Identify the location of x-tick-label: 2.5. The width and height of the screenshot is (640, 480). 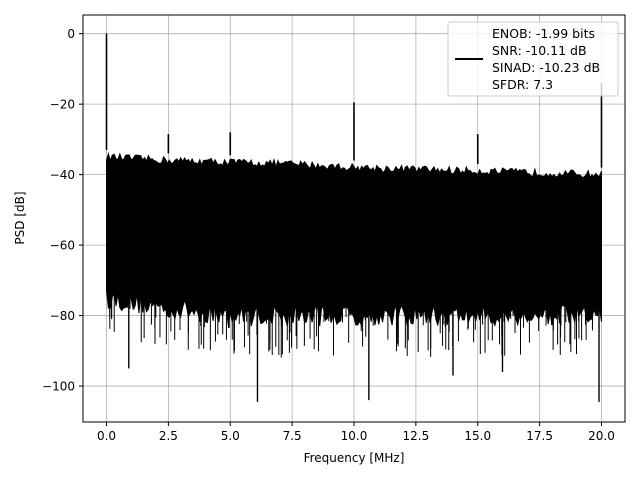
(168, 436).